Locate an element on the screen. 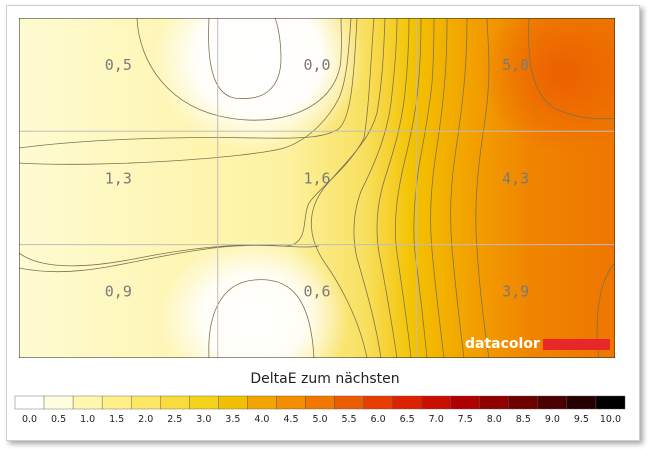  logo-bar is located at coordinates (576, 344).